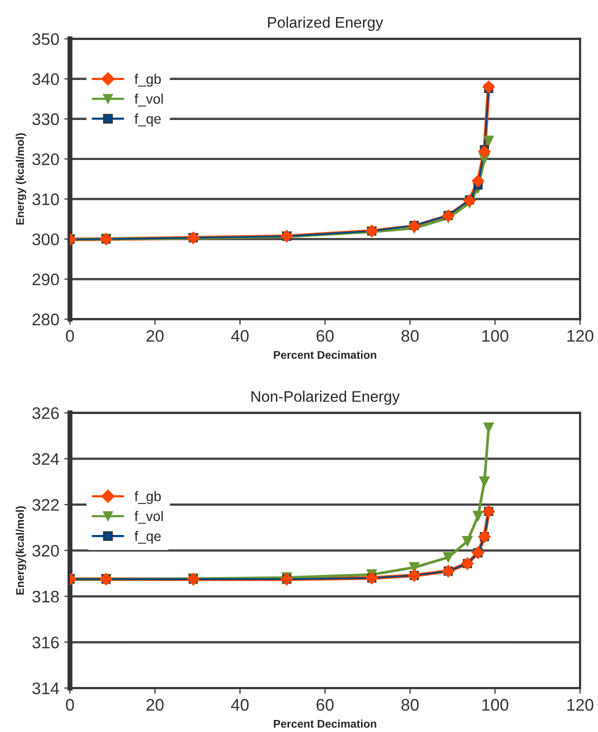 The image size is (598, 732). What do you see at coordinates (45, 39) in the screenshot?
I see `y-tick-label: 350` at bounding box center [45, 39].